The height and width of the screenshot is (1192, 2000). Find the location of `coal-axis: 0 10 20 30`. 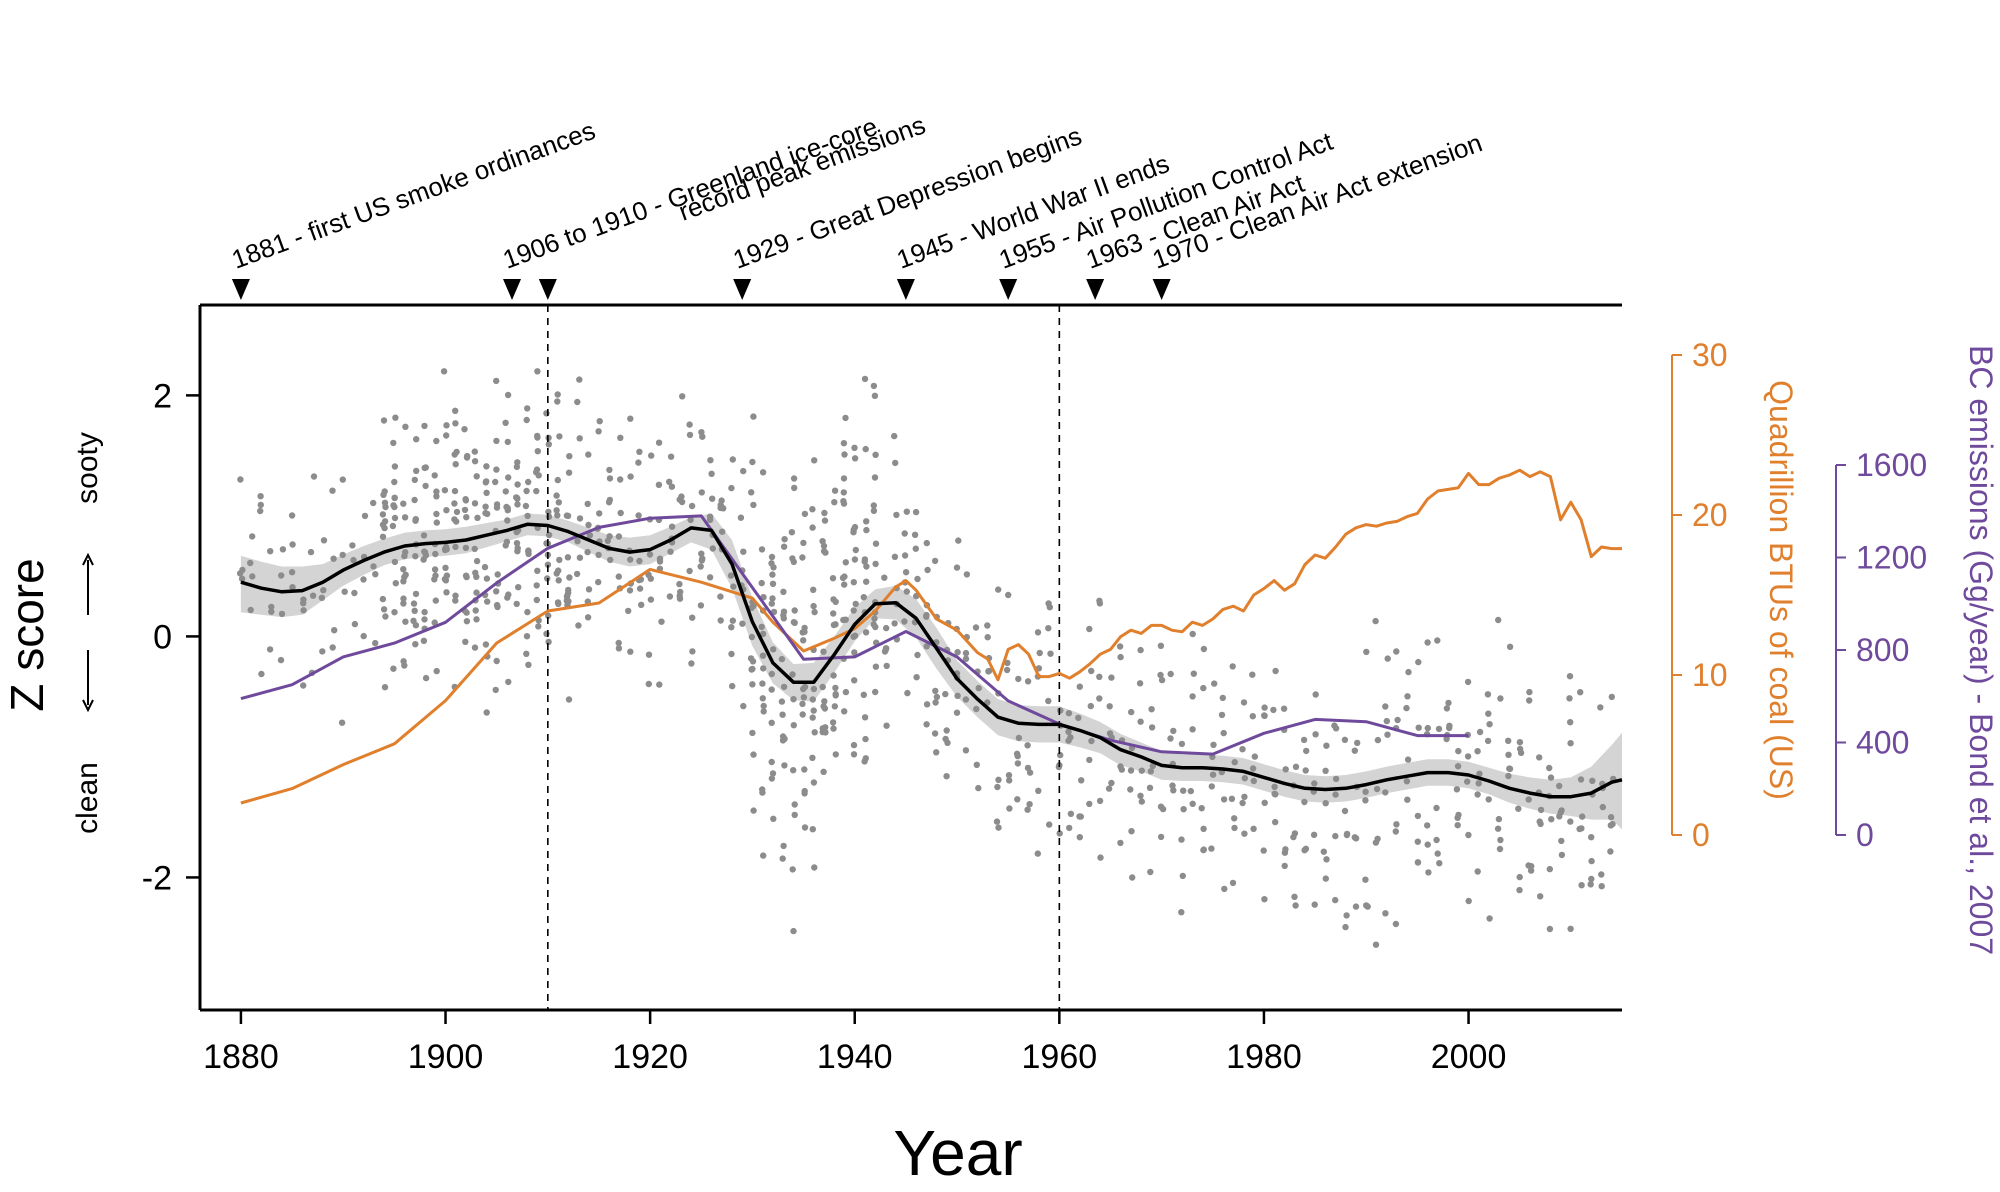

coal-axis: 0 10 20 30 is located at coordinates (1699, 595).